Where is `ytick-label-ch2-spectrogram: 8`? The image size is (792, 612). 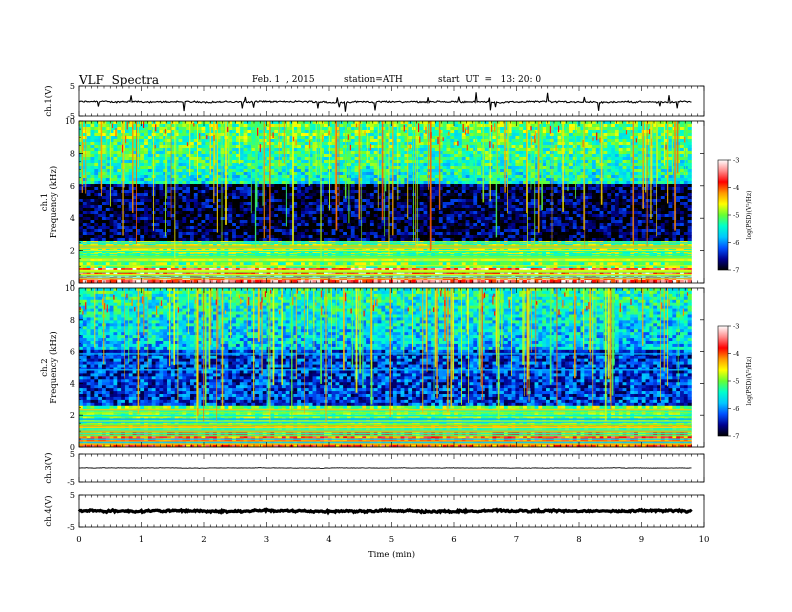
ytick-label-ch2-spectrogram: 8 is located at coordinates (72, 320).